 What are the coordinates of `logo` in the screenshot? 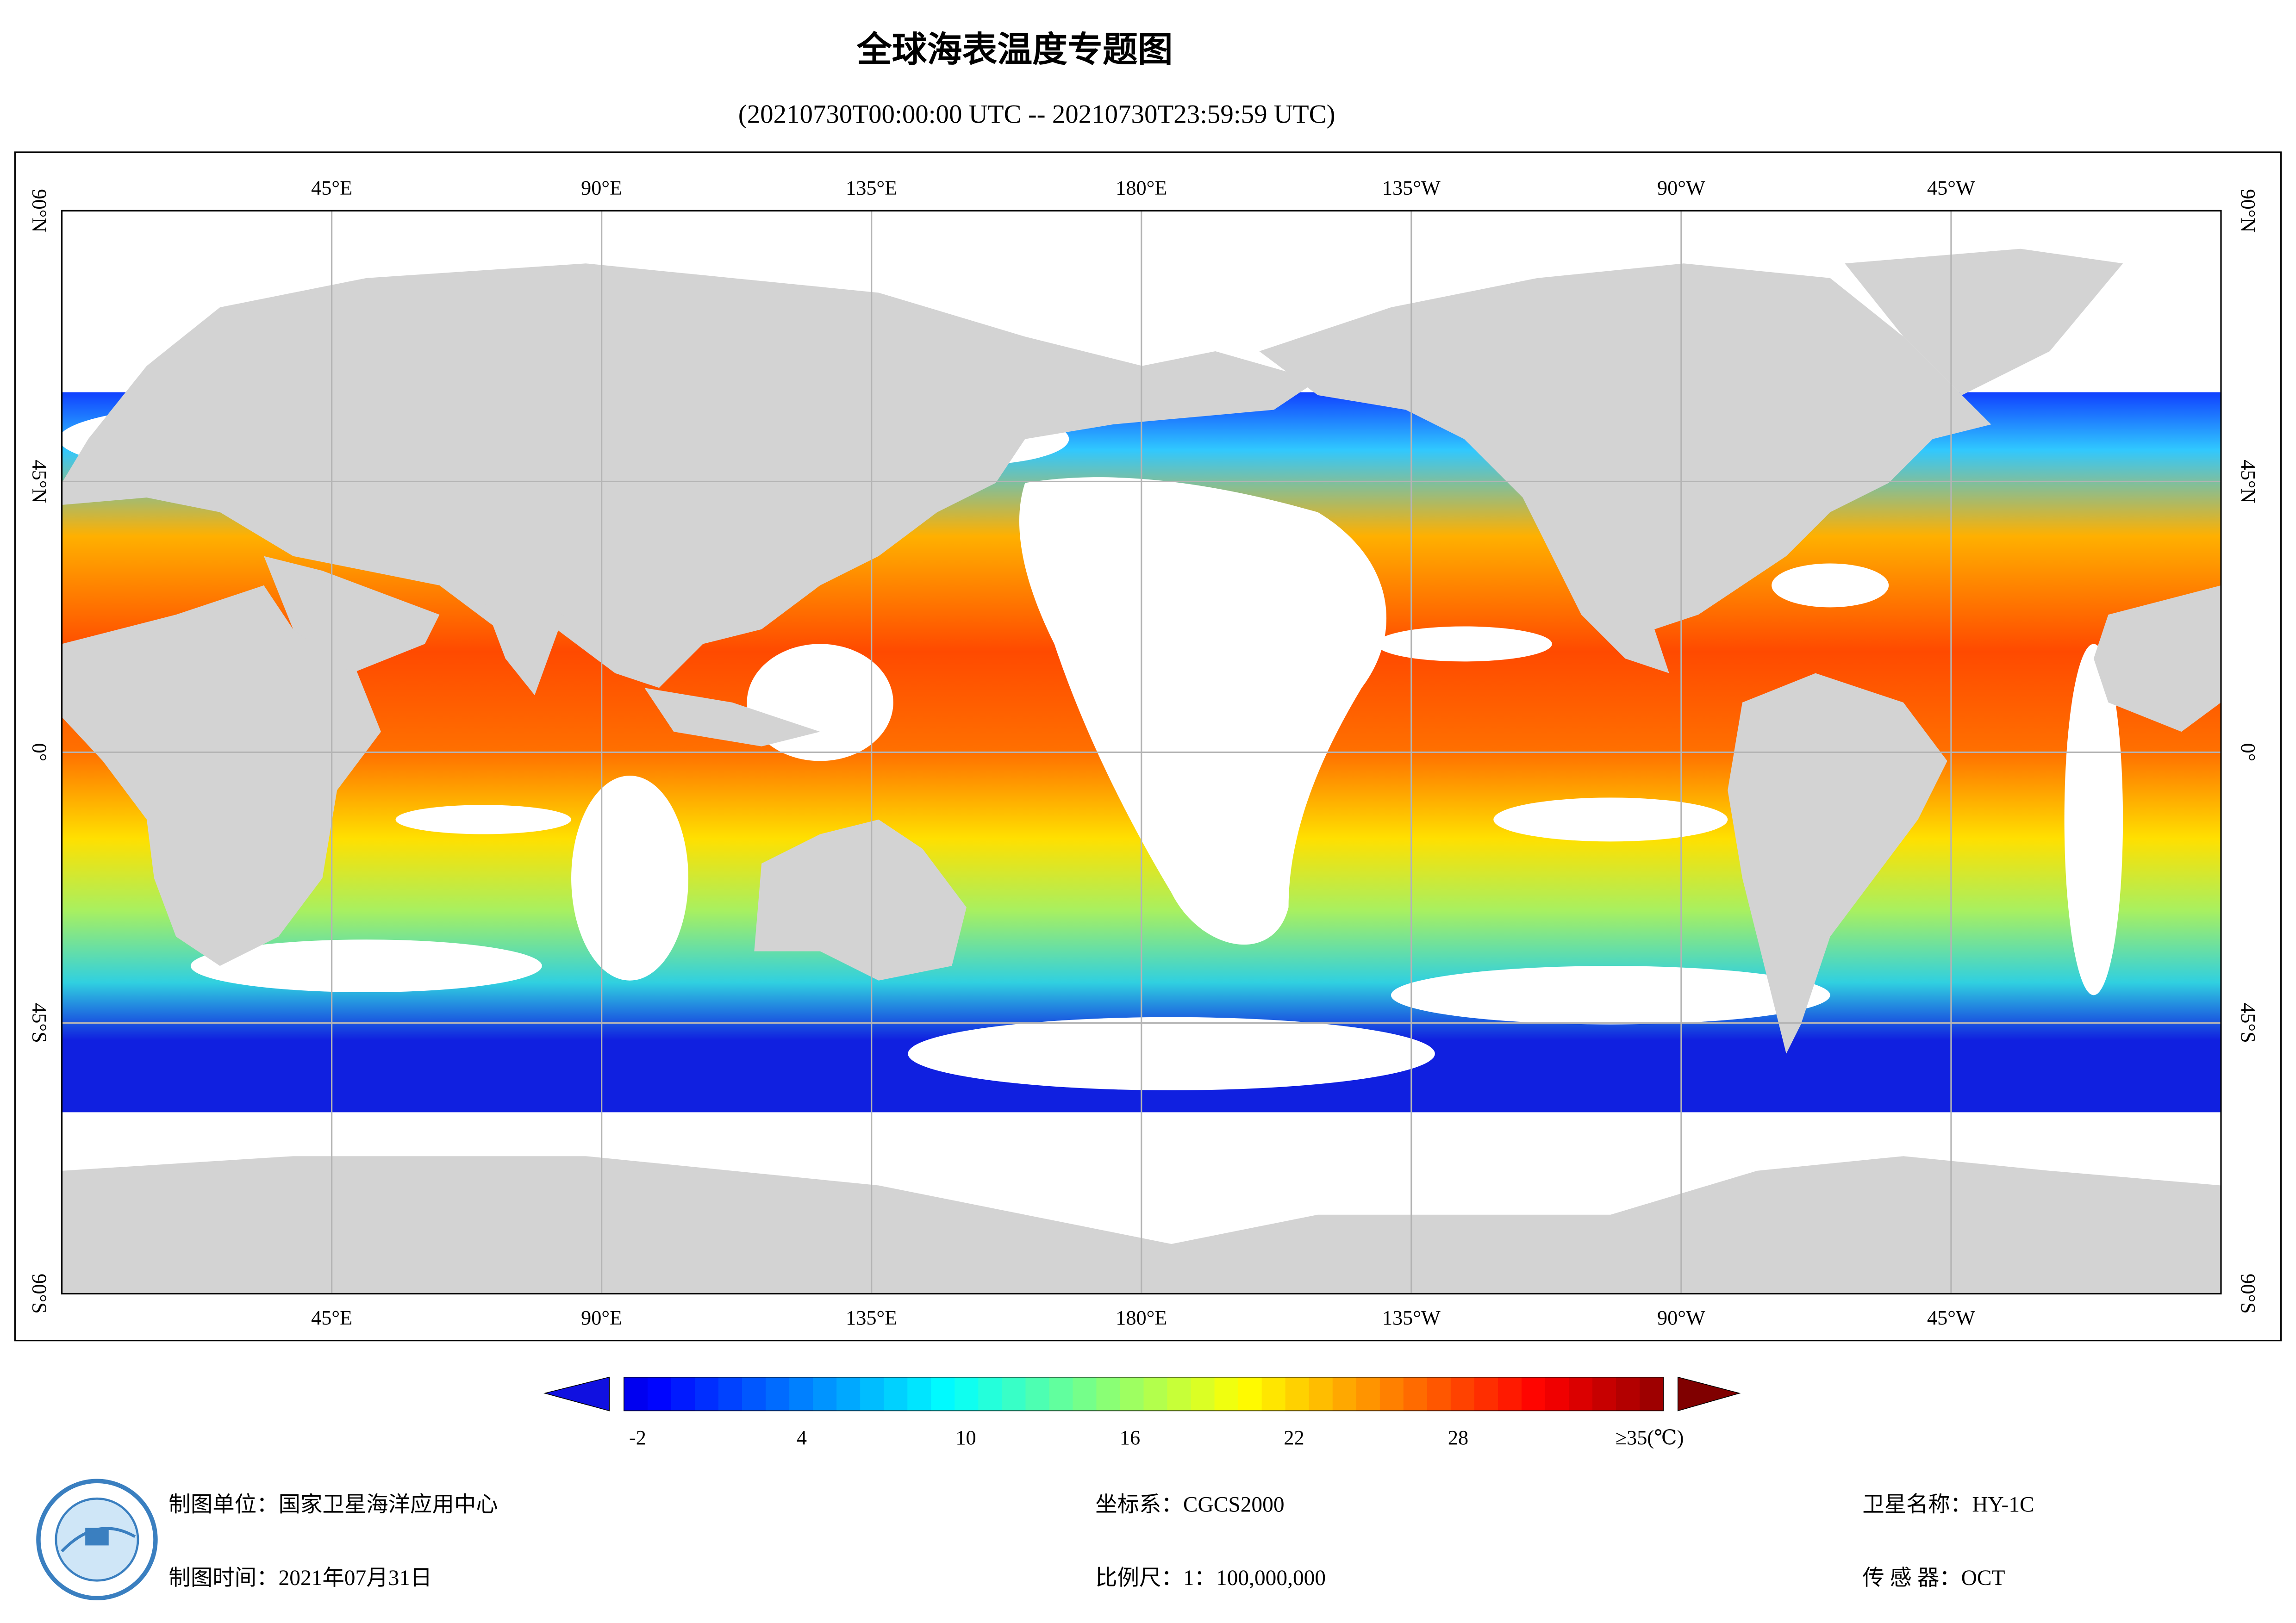 It's located at (97, 1539).